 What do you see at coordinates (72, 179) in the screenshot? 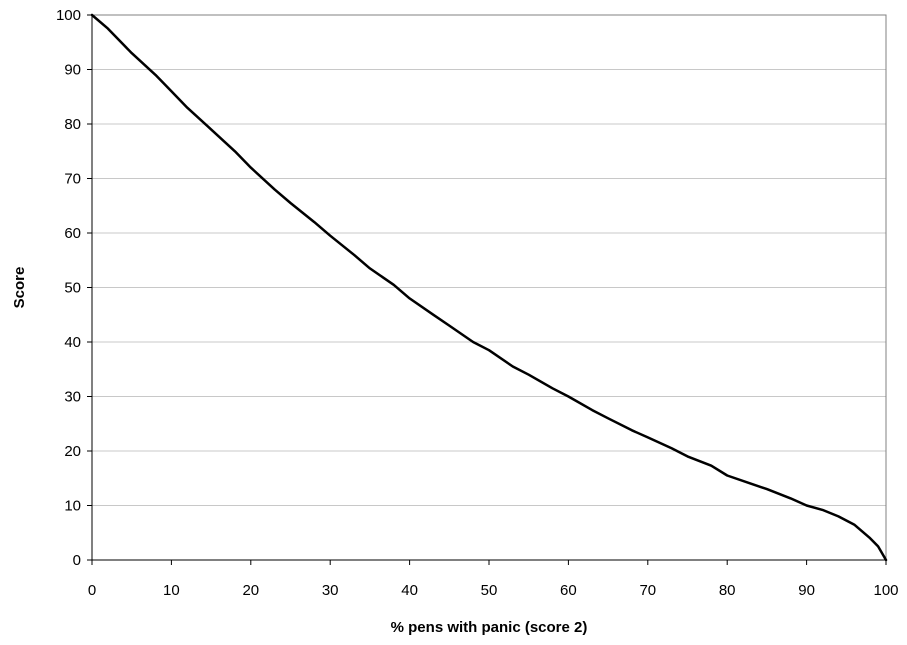
I see `y-tick-label-70: 70` at bounding box center [72, 179].